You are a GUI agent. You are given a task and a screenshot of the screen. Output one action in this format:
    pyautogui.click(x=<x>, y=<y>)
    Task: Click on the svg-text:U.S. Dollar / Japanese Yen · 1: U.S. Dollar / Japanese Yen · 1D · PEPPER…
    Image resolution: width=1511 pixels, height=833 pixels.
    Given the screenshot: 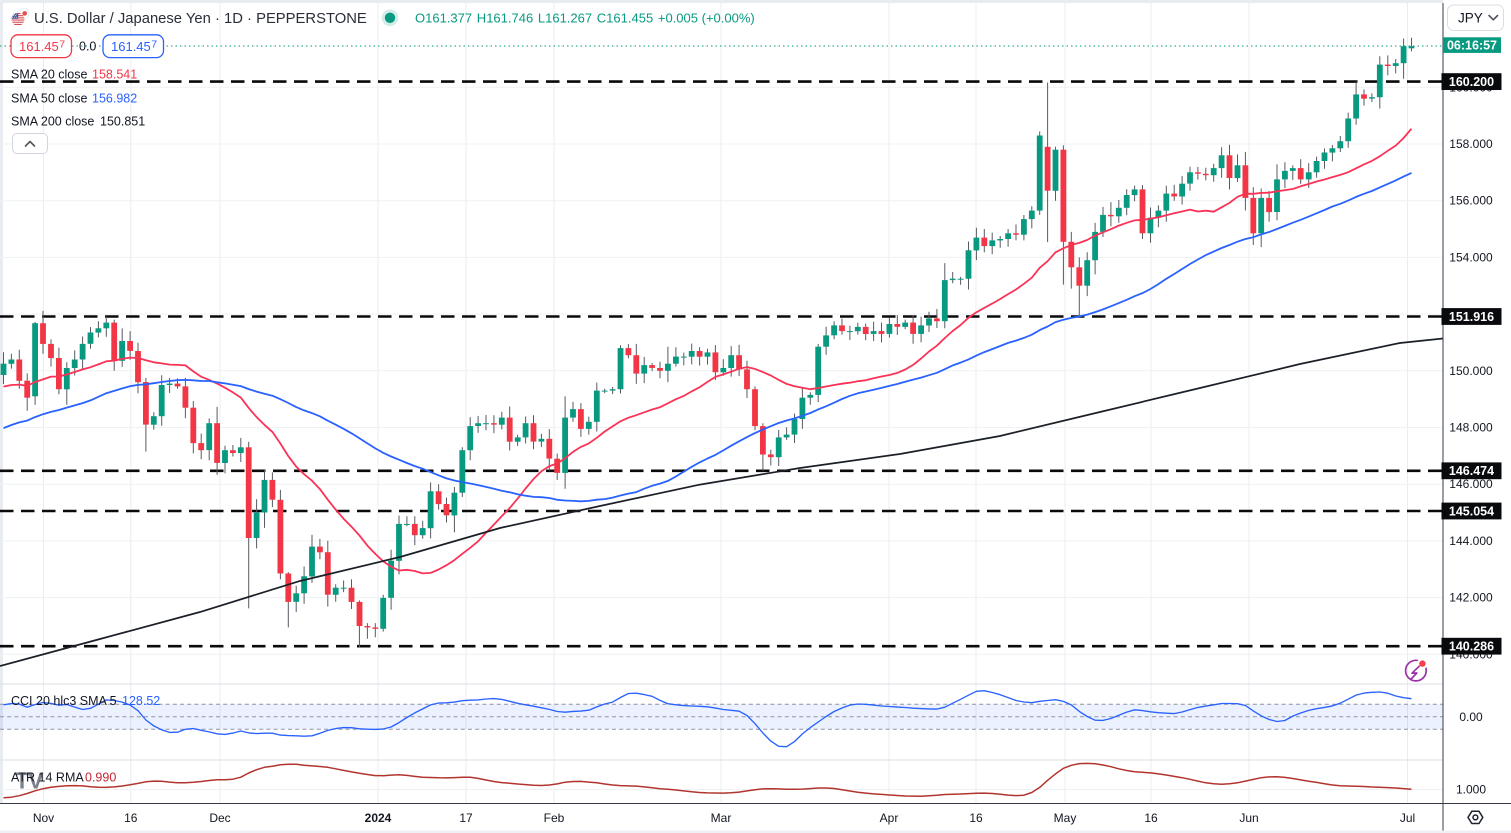 What is the action you would take?
    pyautogui.click(x=200, y=19)
    